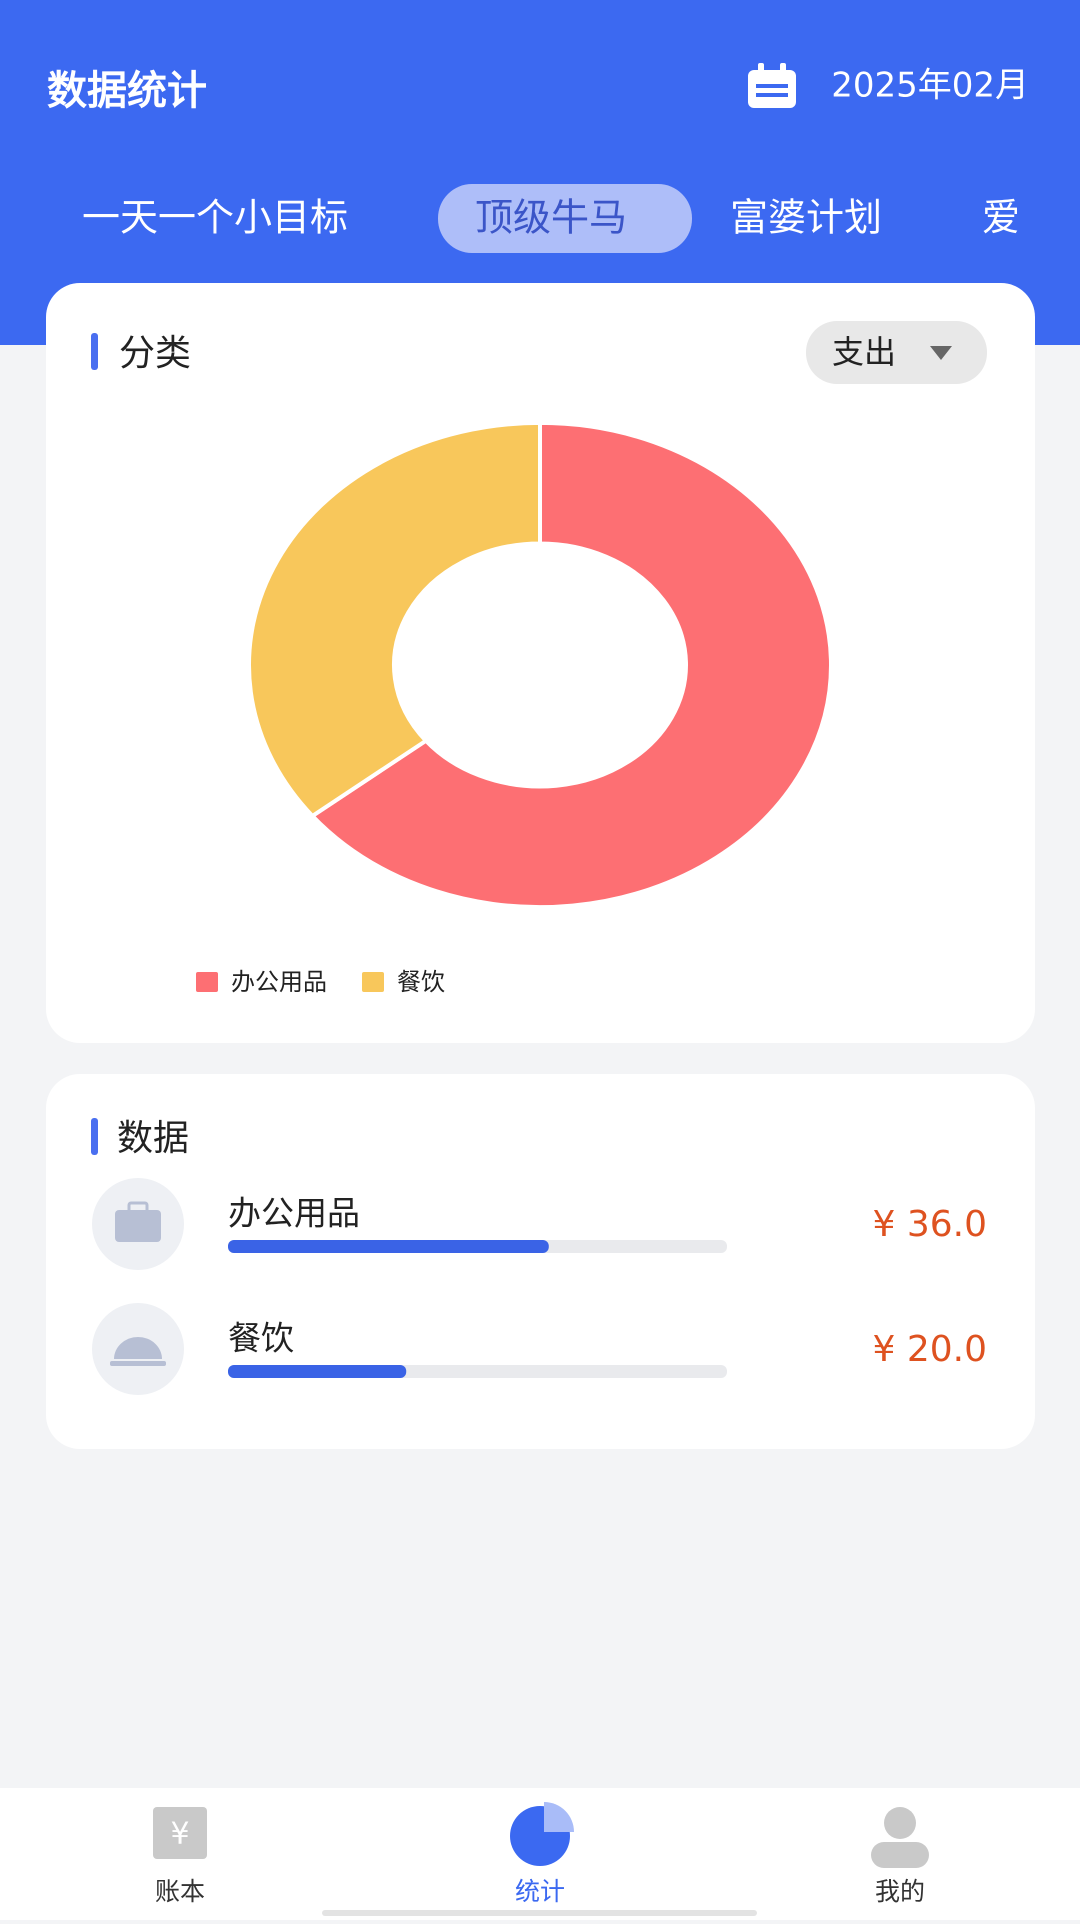 The width and height of the screenshot is (1080, 1924). Describe the element at coordinates (541, 1854) in the screenshot. I see `nav-items: ¥ 账本 统计 我的` at that location.